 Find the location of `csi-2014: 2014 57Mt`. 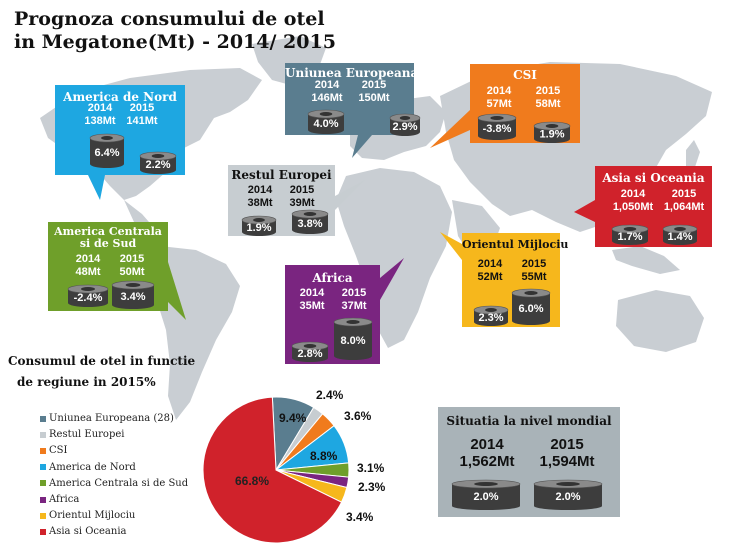

csi-2014: 2014 57Mt is located at coordinates (499, 97).